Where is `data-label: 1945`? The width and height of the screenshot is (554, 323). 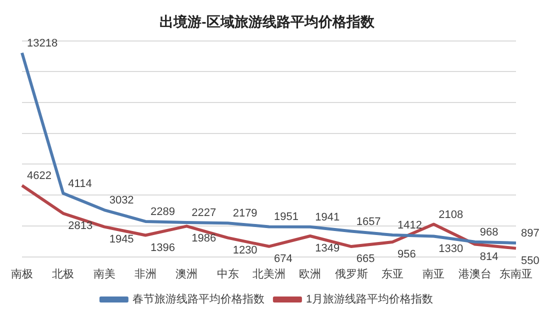 data-label: 1945 is located at coordinates (121, 239).